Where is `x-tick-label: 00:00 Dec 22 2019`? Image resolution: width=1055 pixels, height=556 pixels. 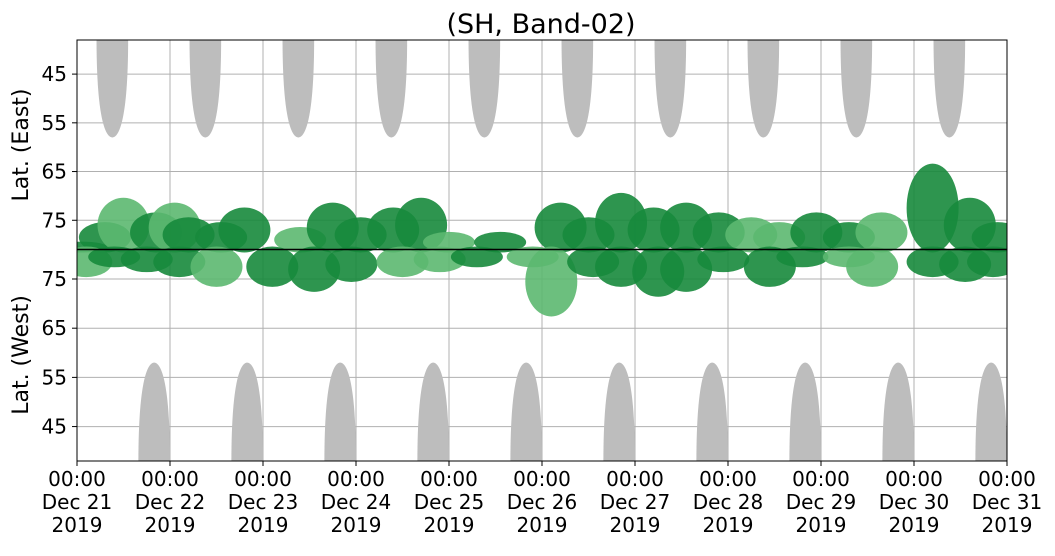 x-tick-label: 00:00 Dec 22 2019 is located at coordinates (170, 502).